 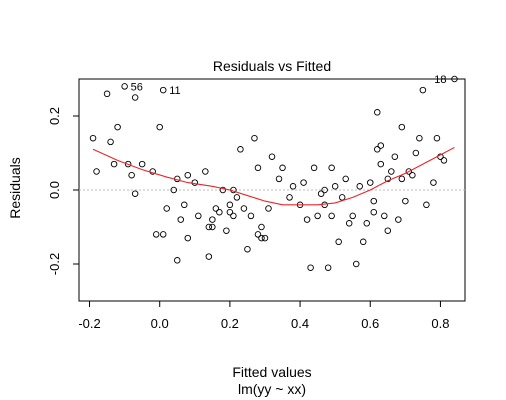 What do you see at coordinates (174, 91) in the screenshot?
I see `point-annotation: 11` at bounding box center [174, 91].